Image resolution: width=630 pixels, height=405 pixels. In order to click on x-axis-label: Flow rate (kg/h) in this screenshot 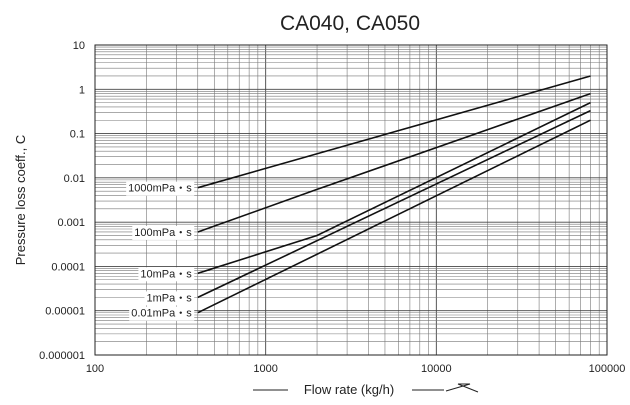, I will do `click(349, 389)`.